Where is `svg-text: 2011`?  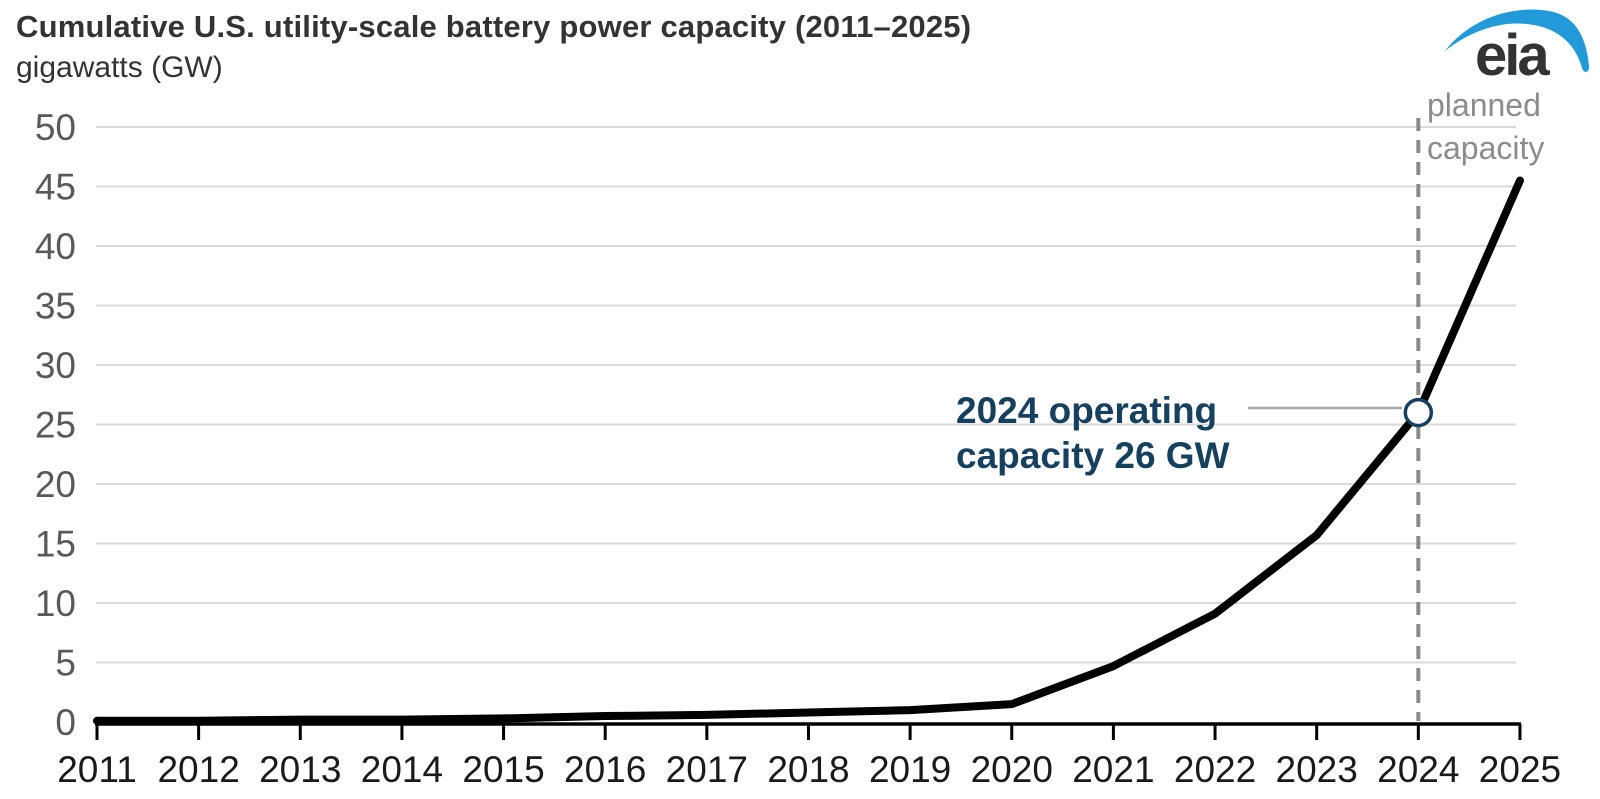
svg-text: 2011 is located at coordinates (97, 769).